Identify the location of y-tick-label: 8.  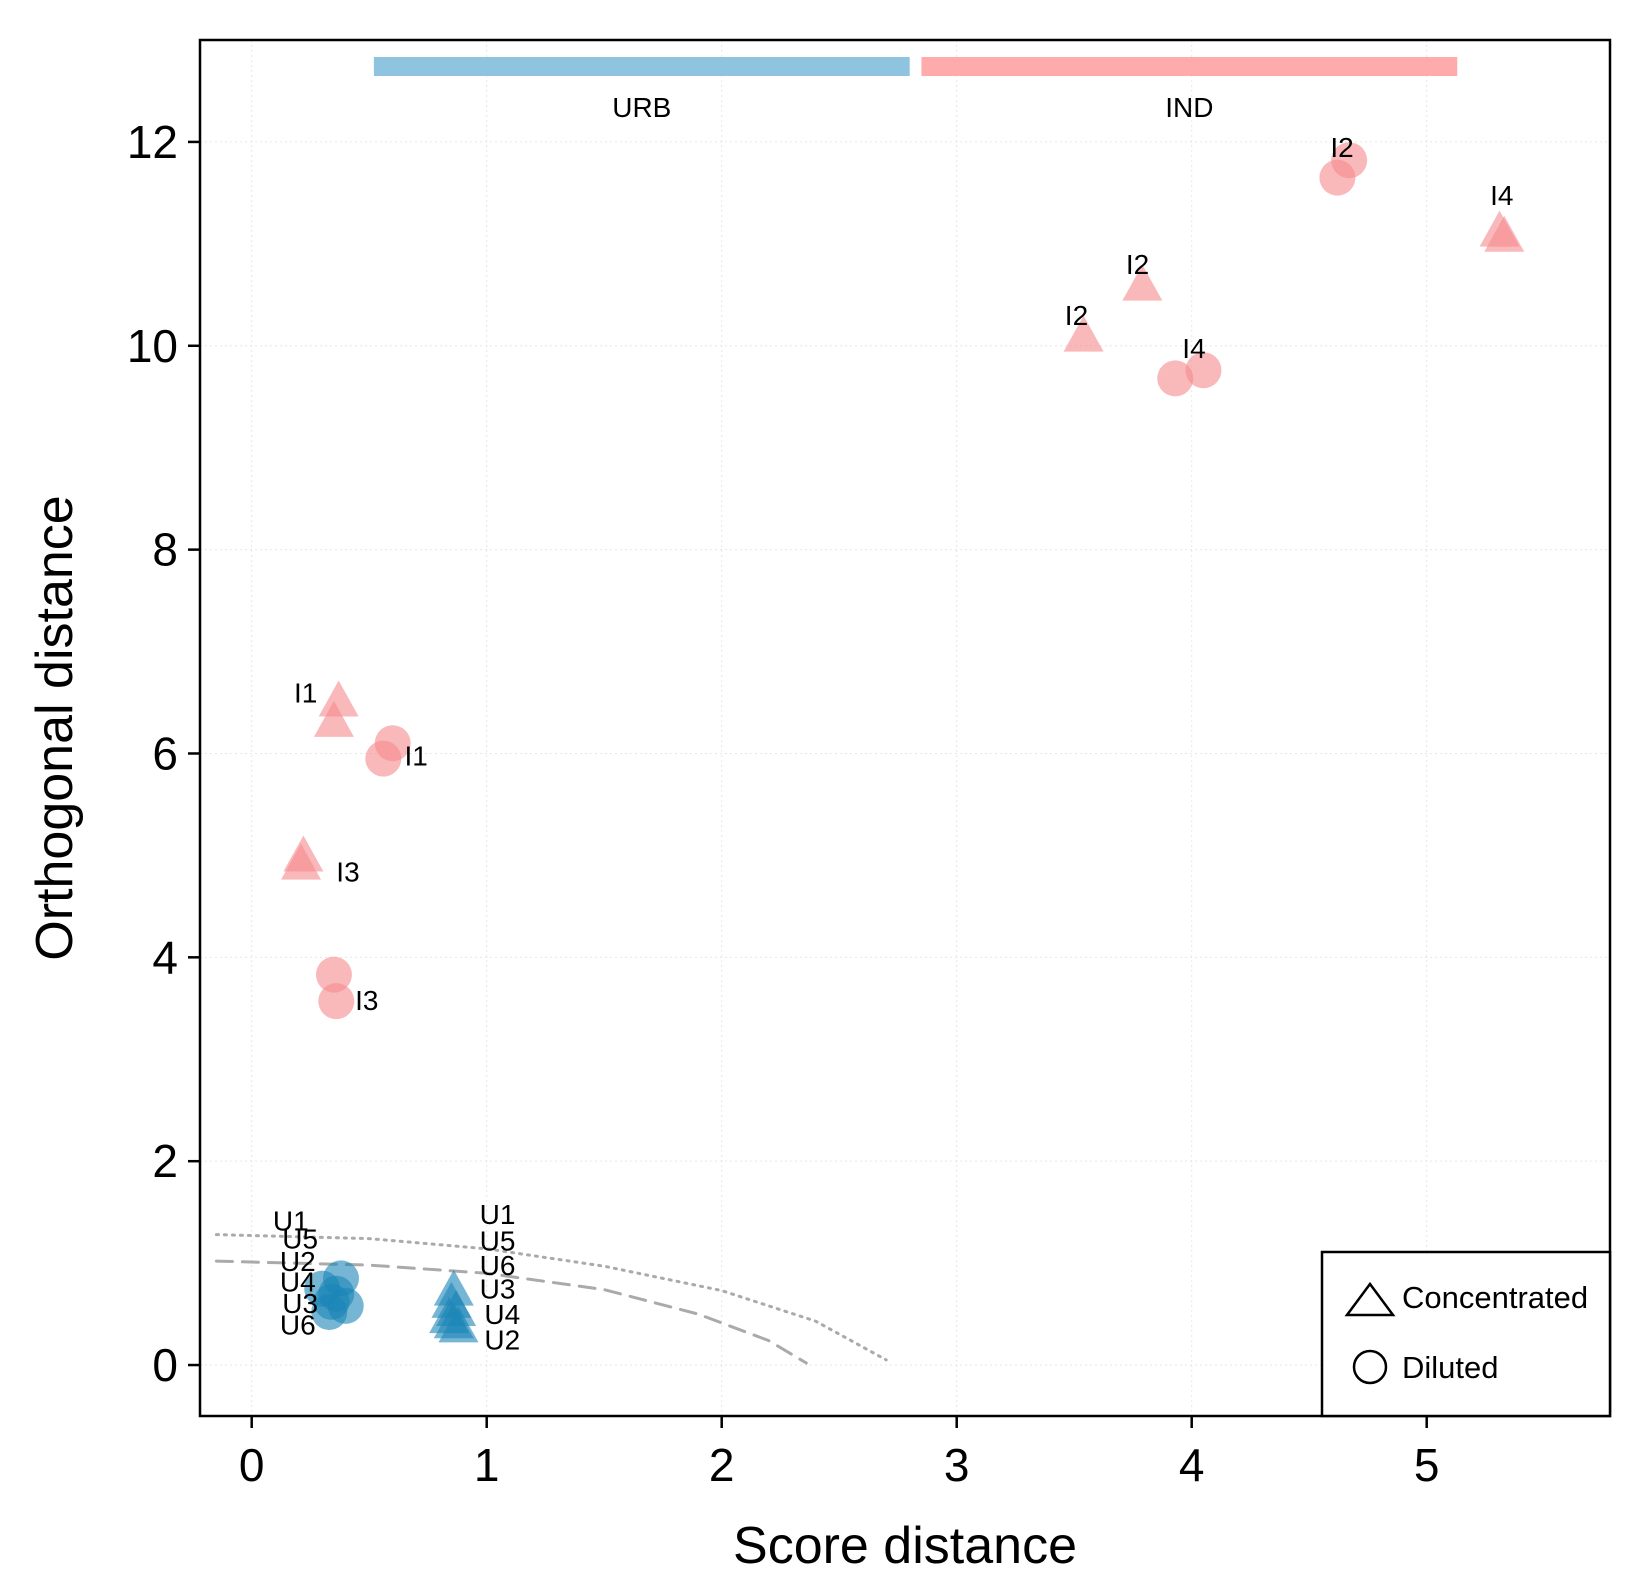
(165, 550).